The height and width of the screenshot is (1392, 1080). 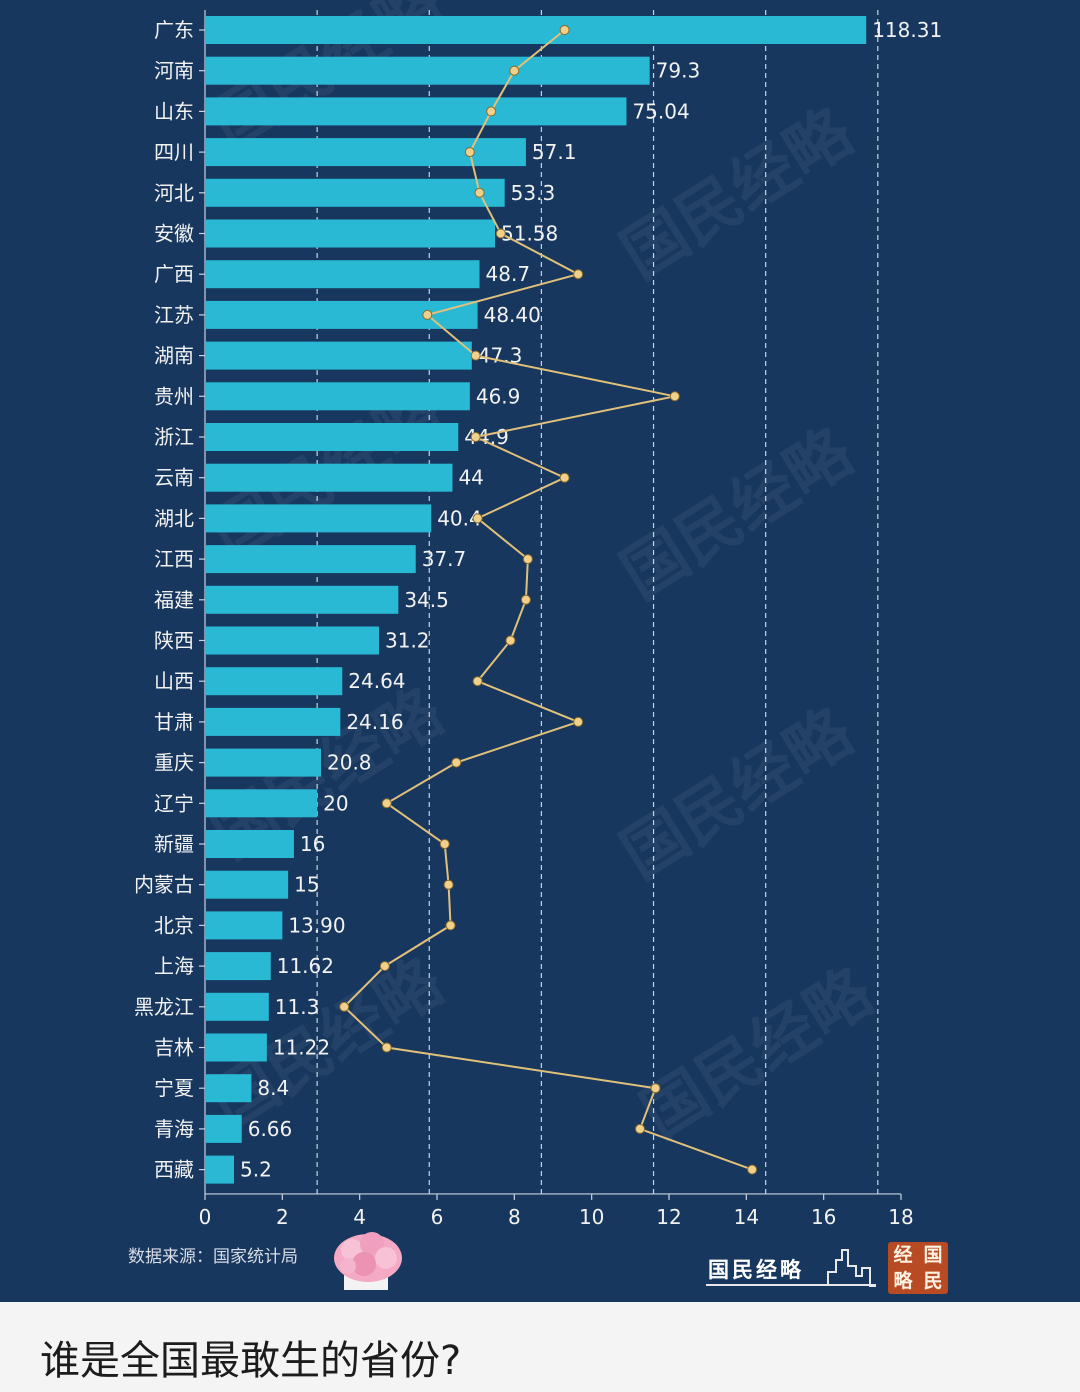 I want to click on value-label: 5.2, so click(x=256, y=1170).